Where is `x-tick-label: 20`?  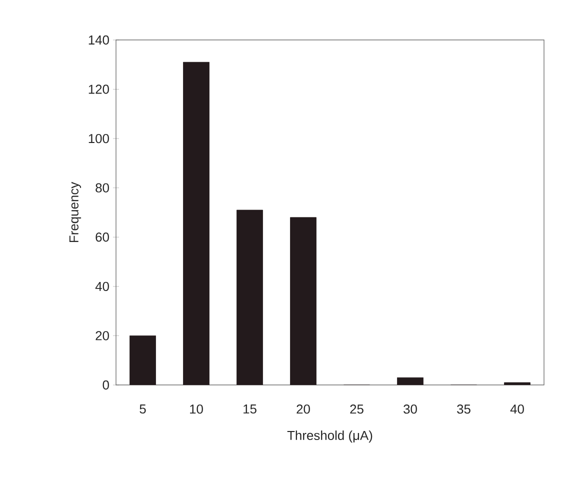
x-tick-label: 20 is located at coordinates (303, 409).